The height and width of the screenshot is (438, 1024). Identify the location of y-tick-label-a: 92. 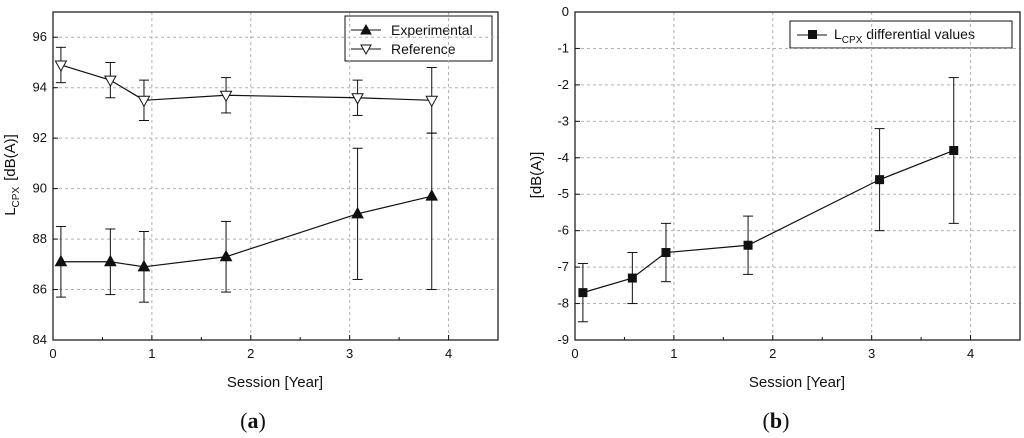
(40, 137).